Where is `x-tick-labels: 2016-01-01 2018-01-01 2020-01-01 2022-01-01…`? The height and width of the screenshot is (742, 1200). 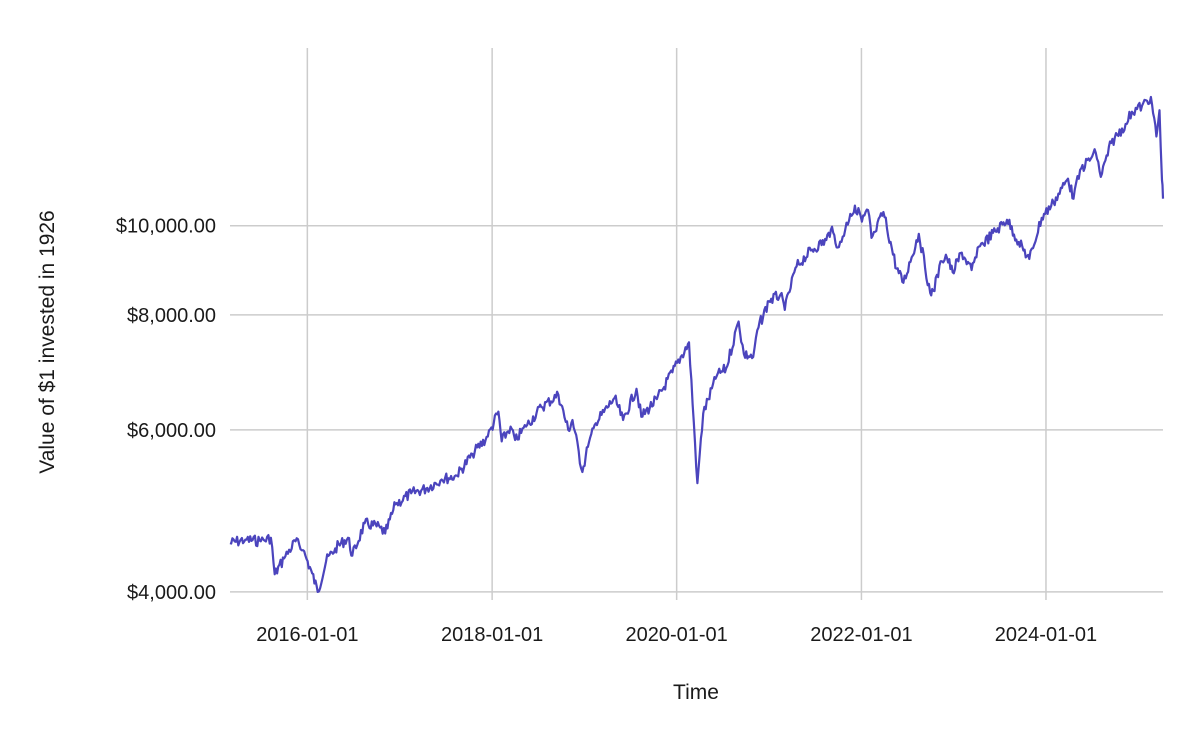
x-tick-labels: 2016-01-01 2018-01-01 2020-01-01 2022-01-01… is located at coordinates (676, 635).